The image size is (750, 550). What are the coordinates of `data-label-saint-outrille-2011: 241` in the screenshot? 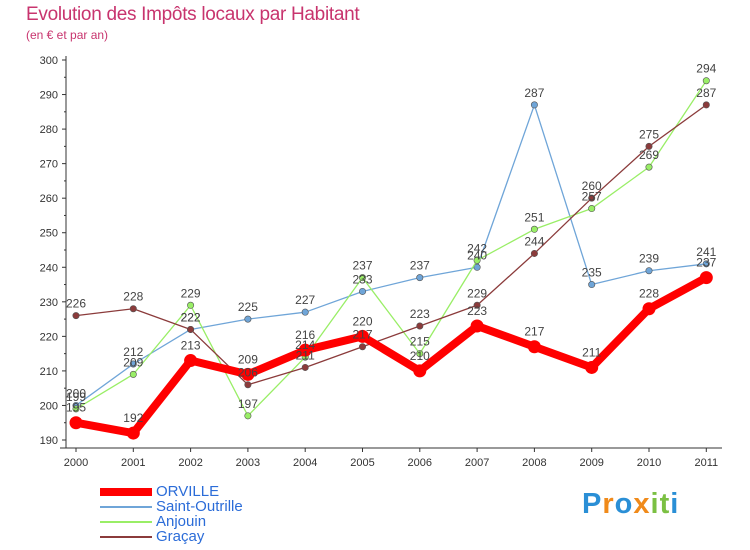 It's located at (706, 252).